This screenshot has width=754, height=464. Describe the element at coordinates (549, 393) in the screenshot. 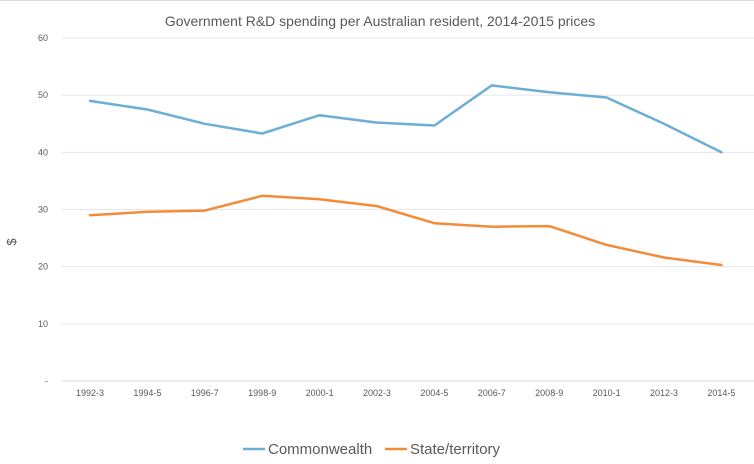

I see `x-tick-label: 2008-9` at that location.